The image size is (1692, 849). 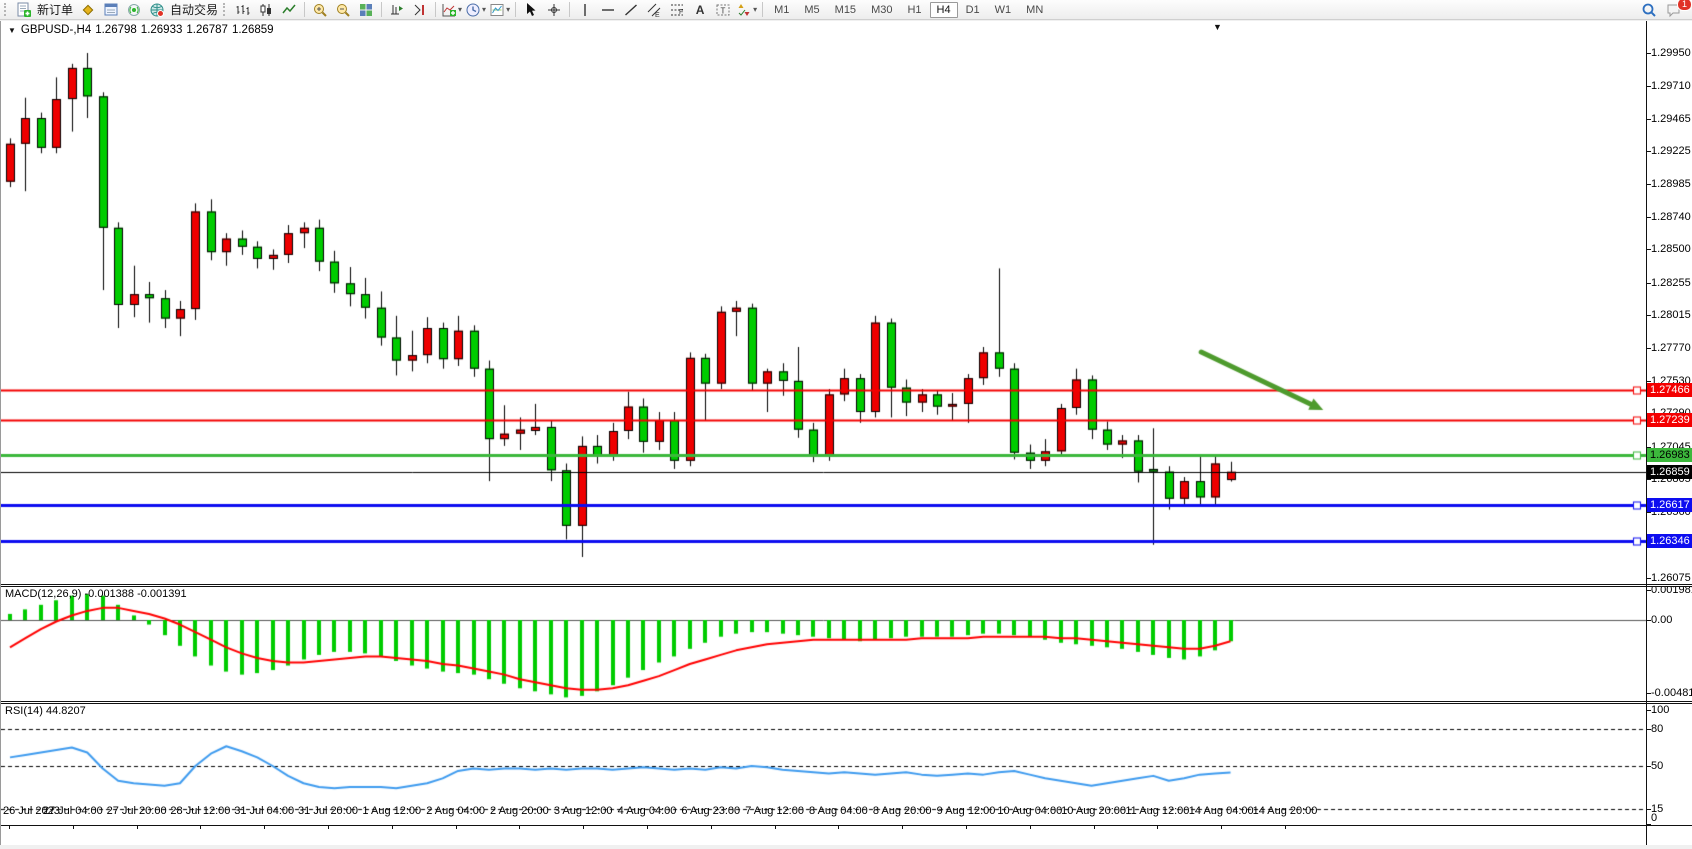 What do you see at coordinates (846, 702) in the screenshot?
I see `rsi-pane-splitter` at bounding box center [846, 702].